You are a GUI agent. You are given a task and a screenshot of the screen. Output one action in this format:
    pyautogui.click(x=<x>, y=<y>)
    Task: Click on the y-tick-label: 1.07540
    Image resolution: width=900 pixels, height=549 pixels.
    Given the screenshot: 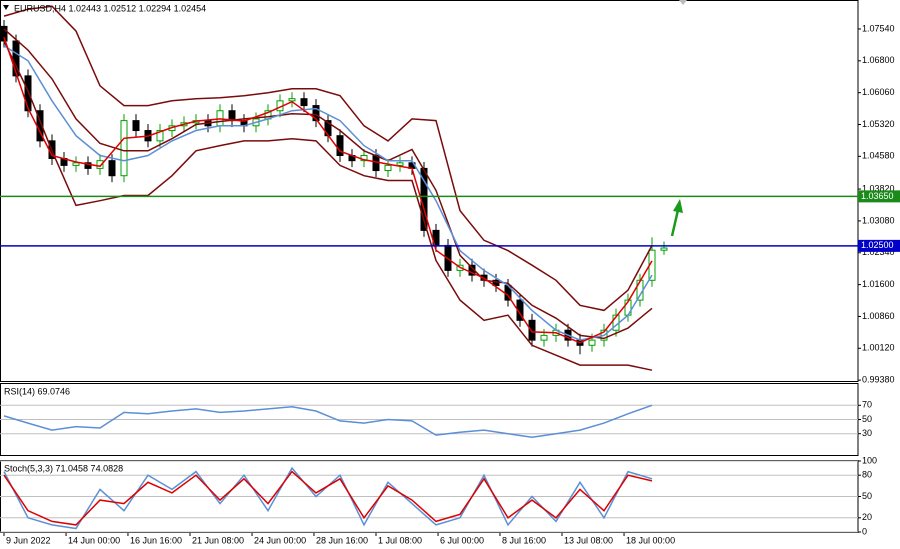 What is the action you would take?
    pyautogui.click(x=878, y=28)
    